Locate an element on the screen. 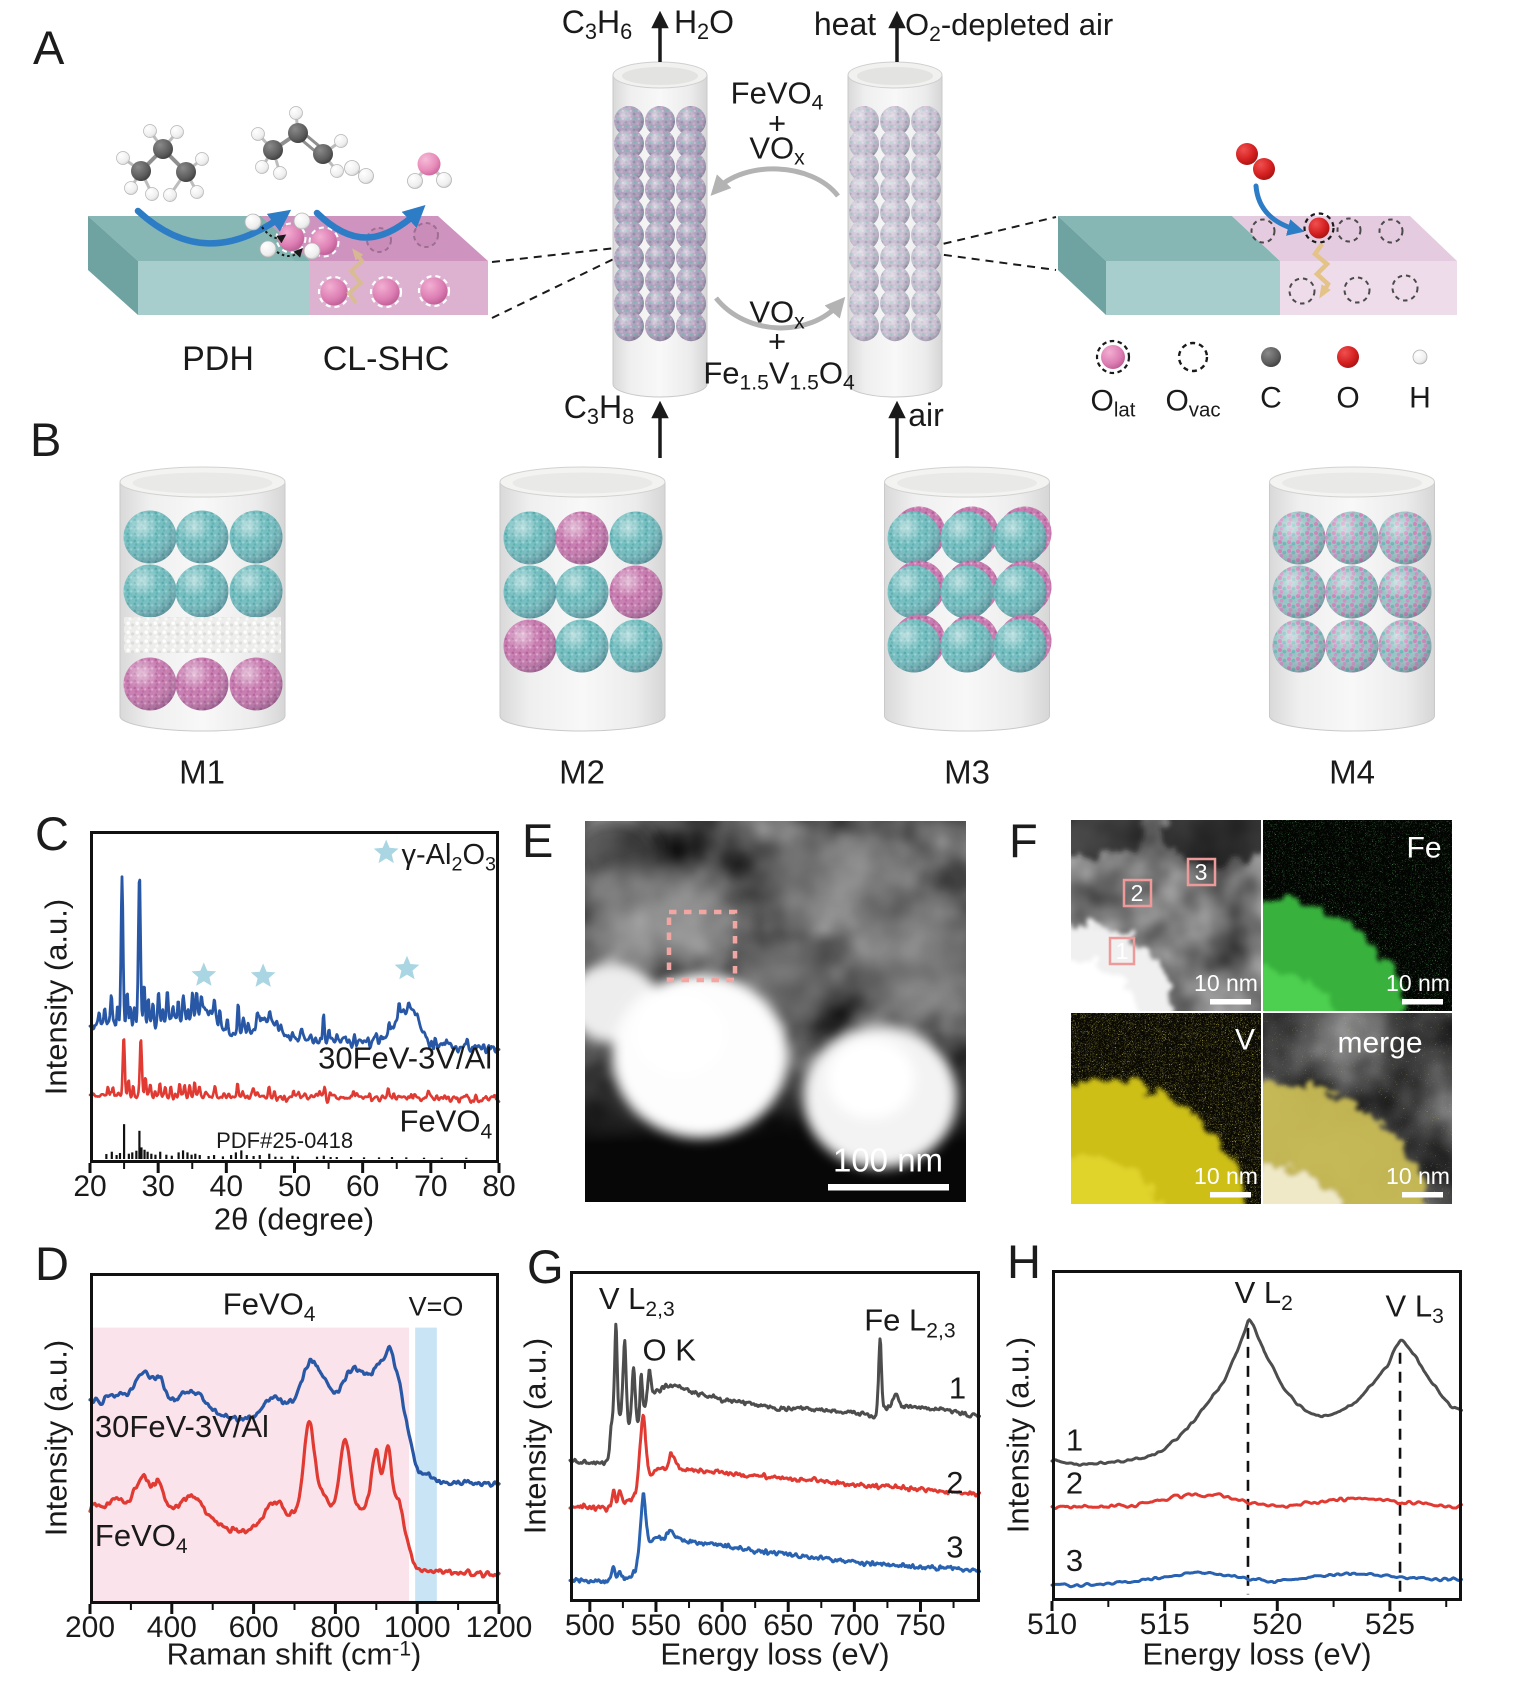 This screenshot has width=1540, height=1683. cycle-bottom-species: Fe1.5V1.5O4 is located at coordinates (779, 375).